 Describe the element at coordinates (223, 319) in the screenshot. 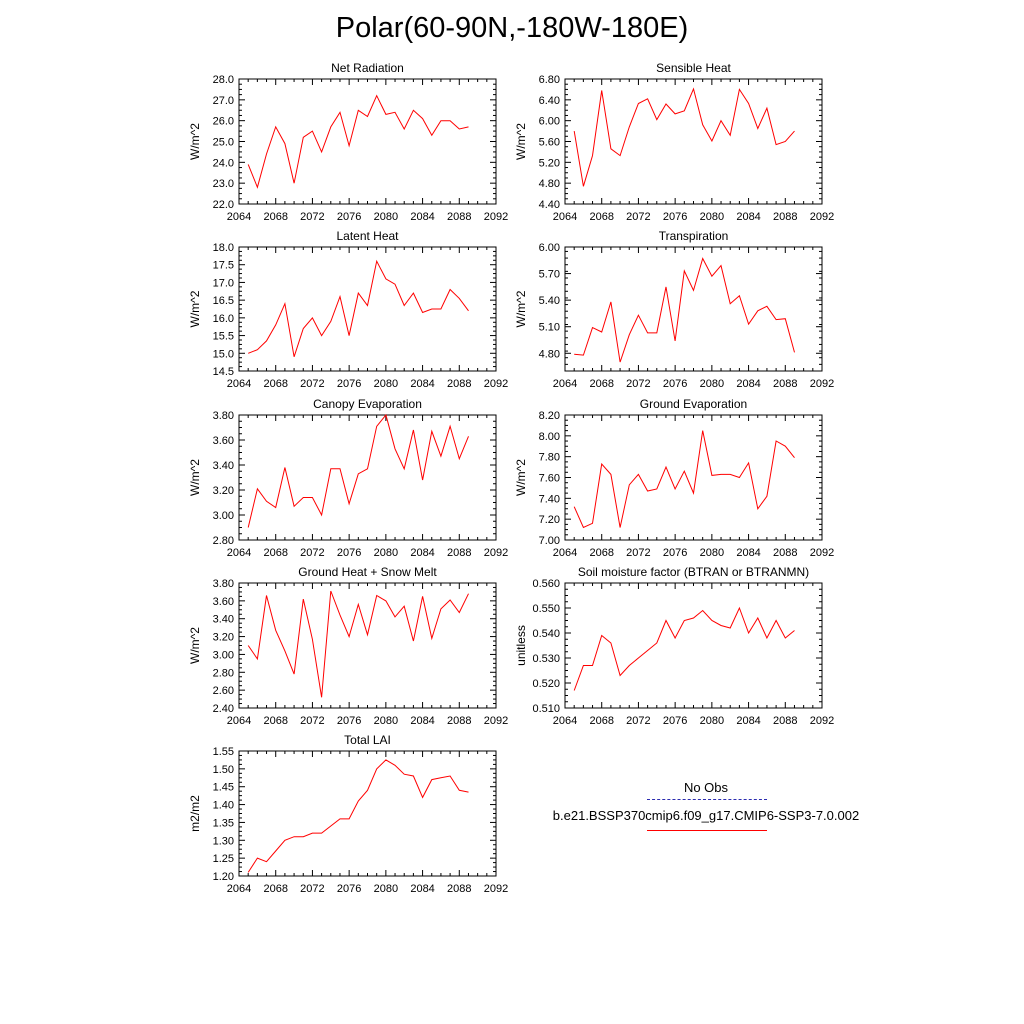

I see `y-tick-label: 16.0` at that location.